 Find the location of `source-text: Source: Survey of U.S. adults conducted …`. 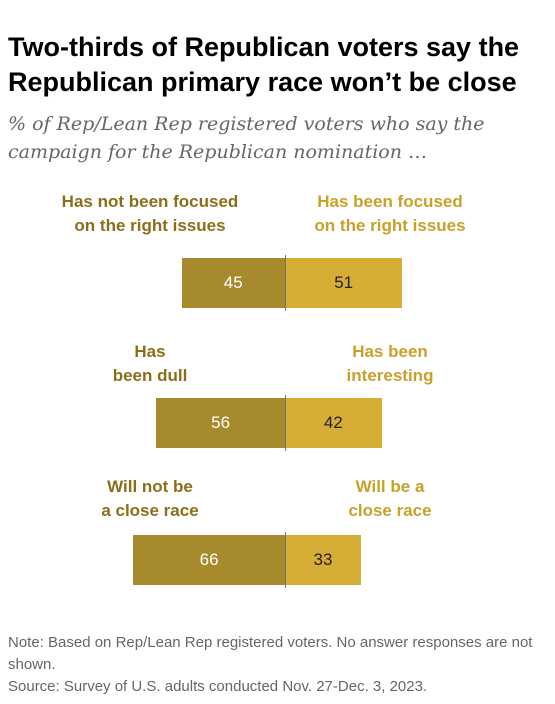

source-text: Source: Survey of U.S. adults conducted … is located at coordinates (218, 686).